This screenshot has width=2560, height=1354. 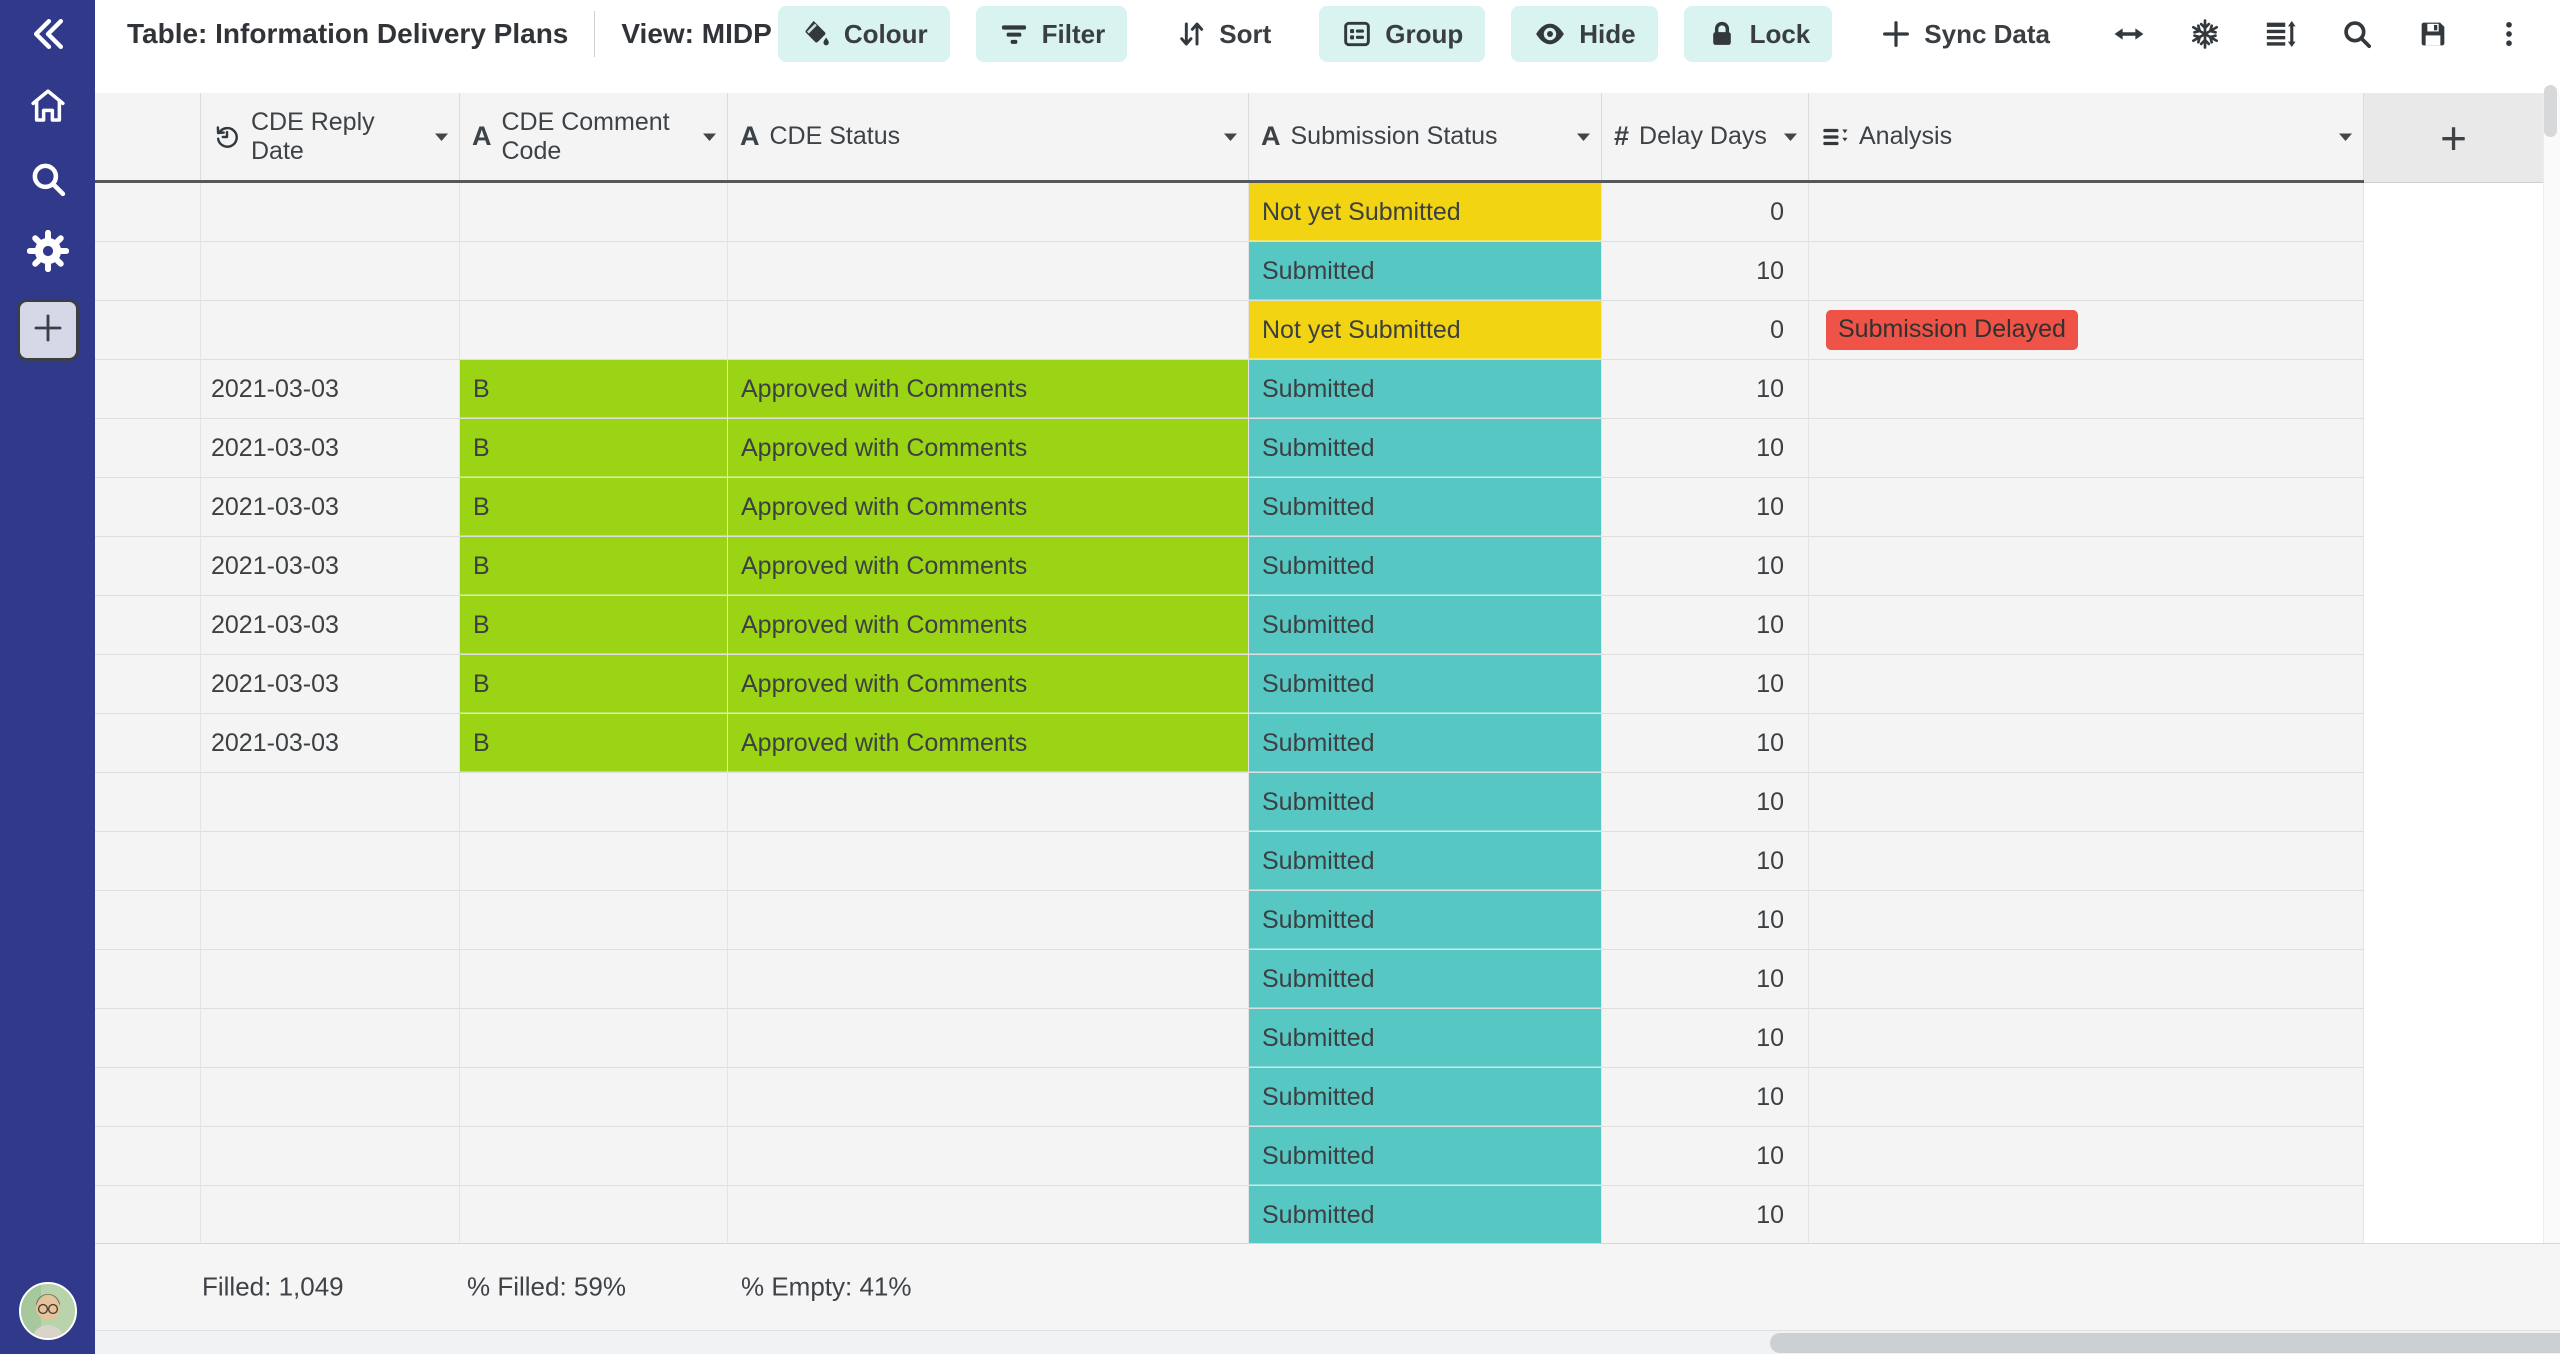 I want to click on resize-columns-button, so click(x=2129, y=34).